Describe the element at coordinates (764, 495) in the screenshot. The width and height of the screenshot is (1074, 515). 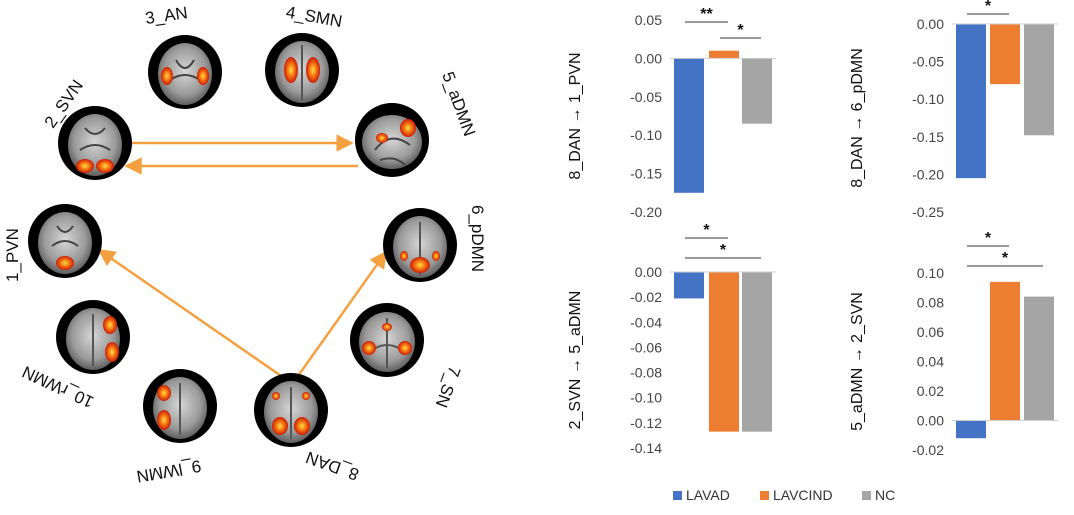
I see `legend-swatch-lavcind` at that location.